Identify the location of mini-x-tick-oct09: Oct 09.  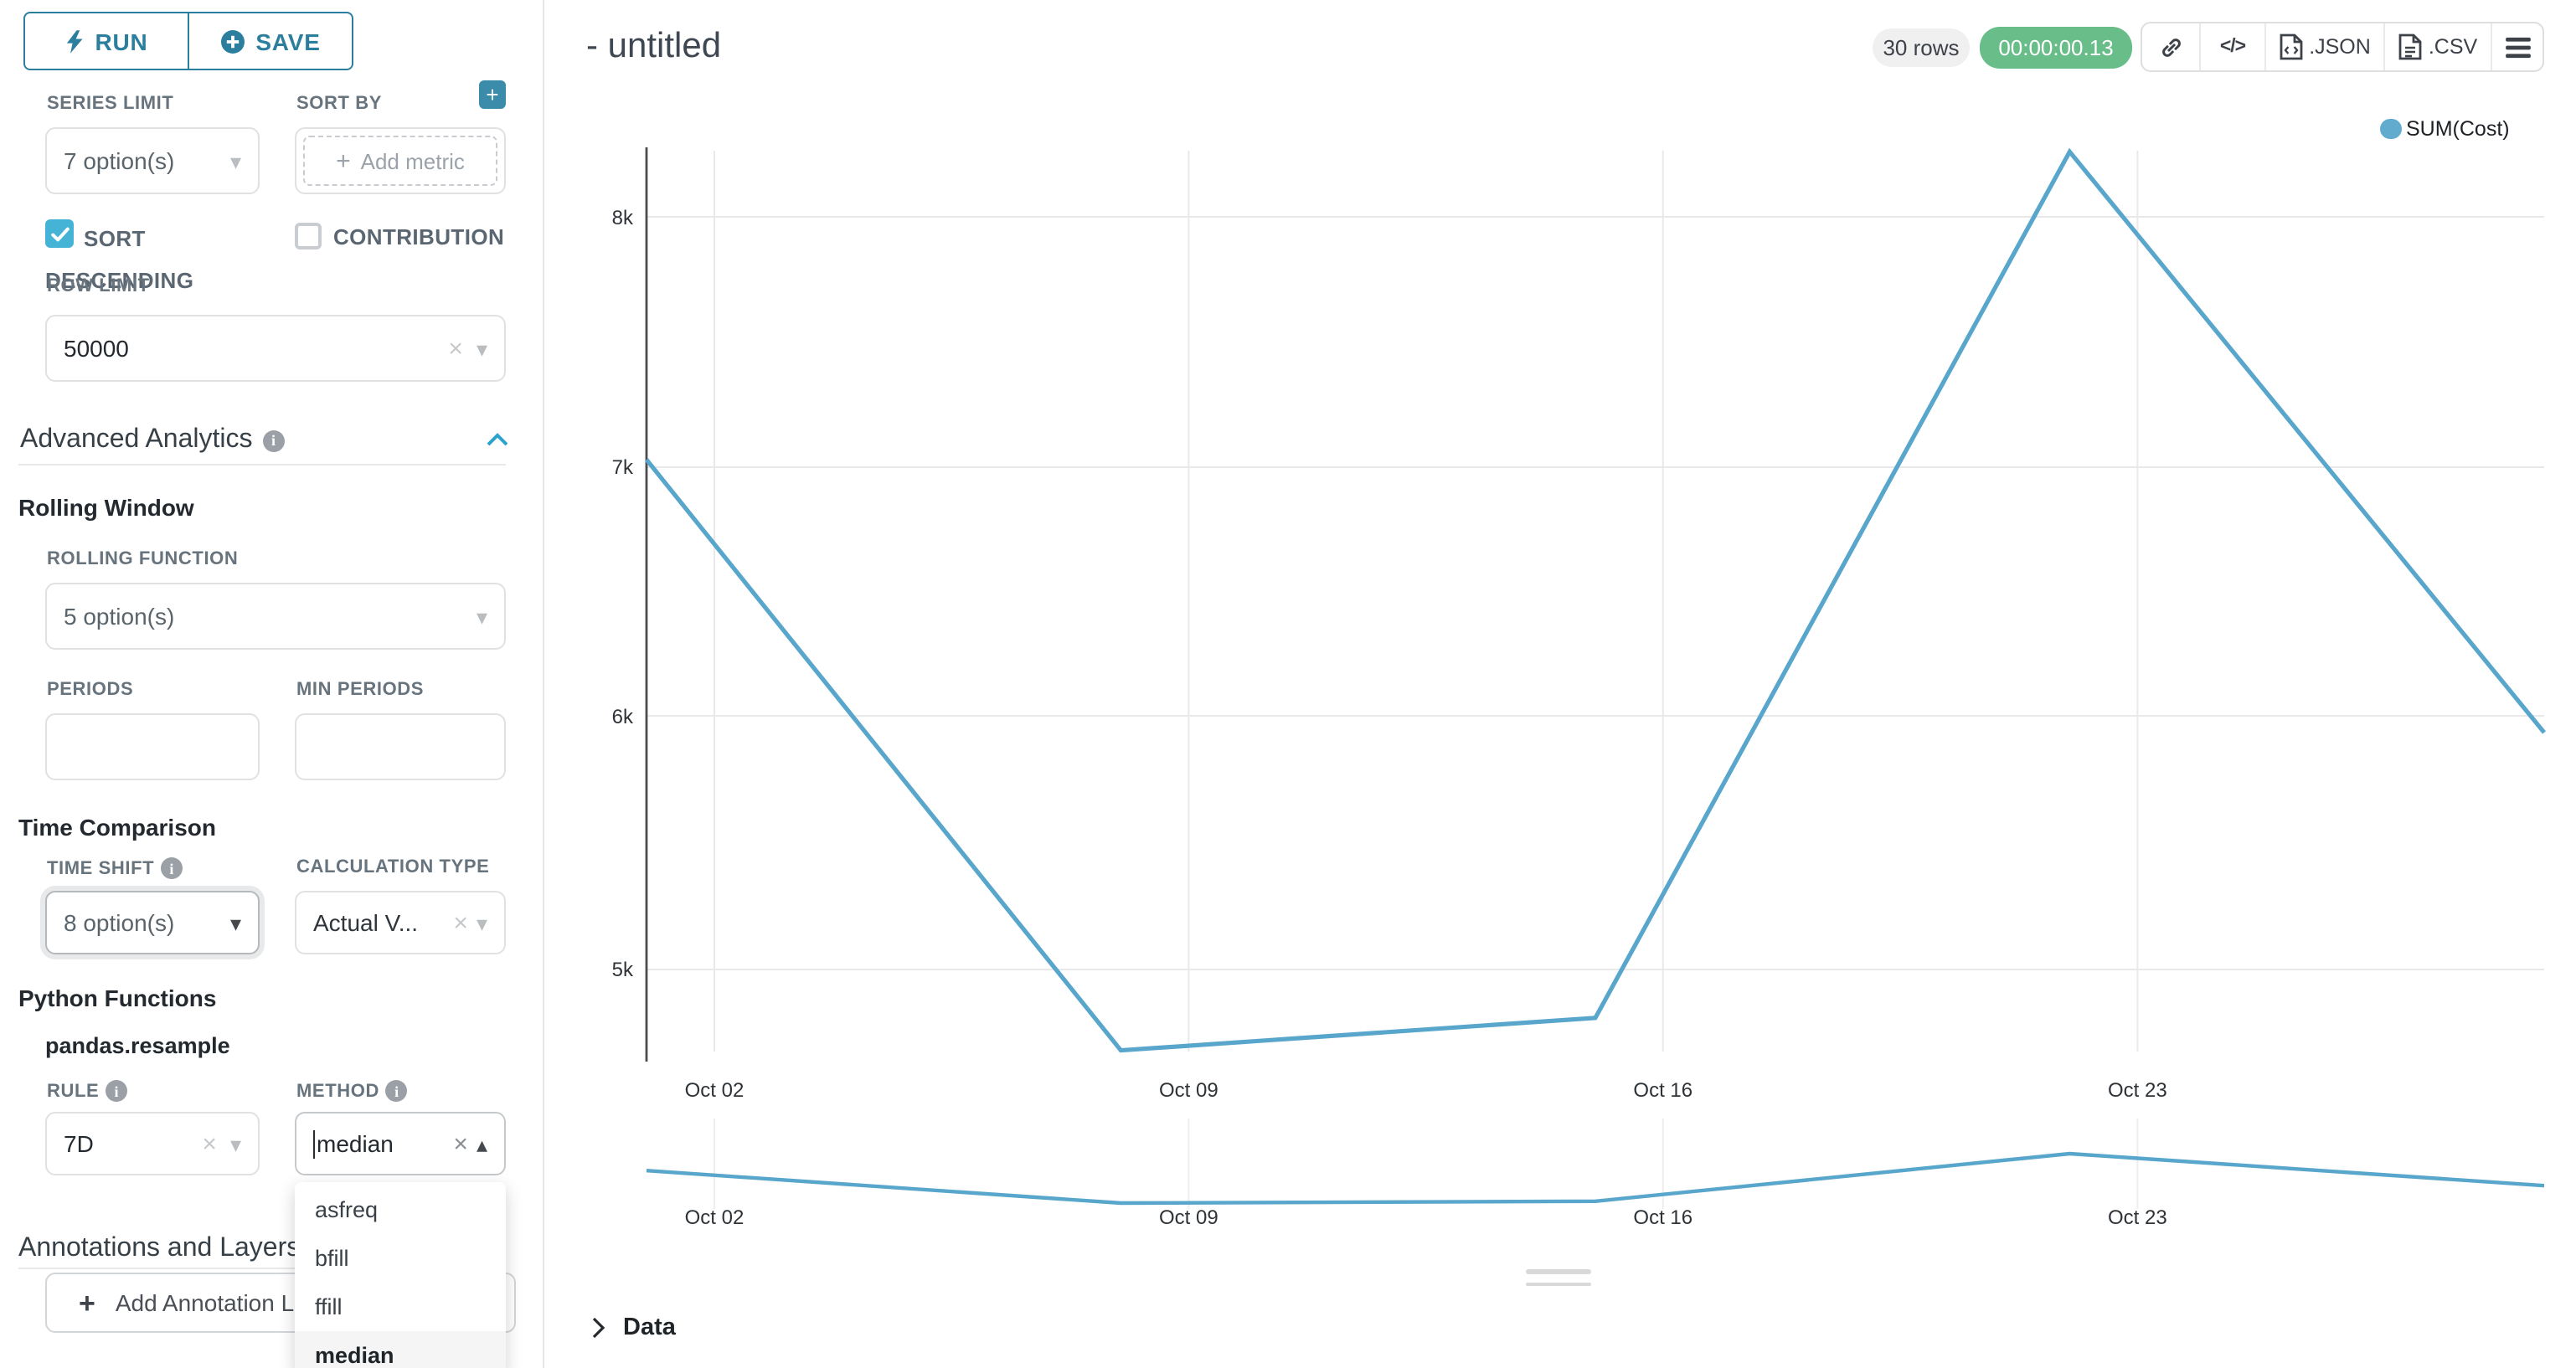
(1188, 1217).